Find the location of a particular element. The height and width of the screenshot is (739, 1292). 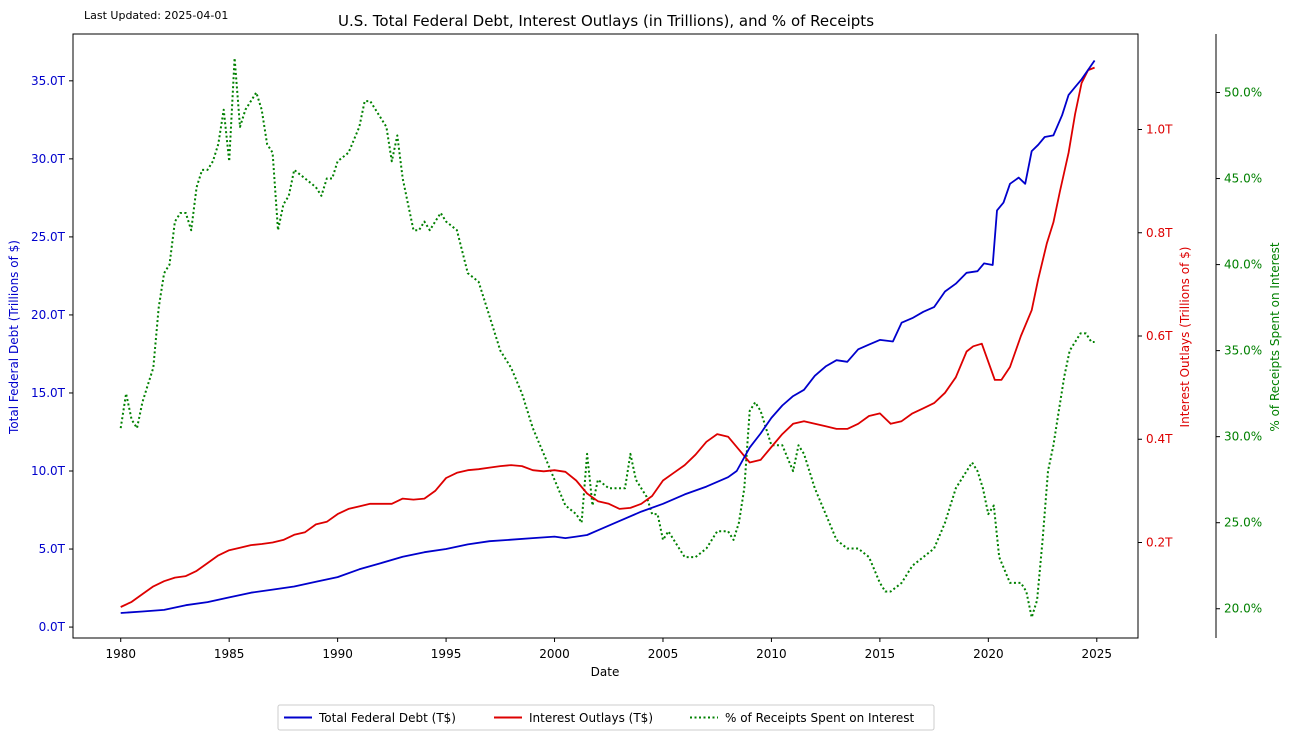

x-tick-label: 2020 is located at coordinates (988, 654).